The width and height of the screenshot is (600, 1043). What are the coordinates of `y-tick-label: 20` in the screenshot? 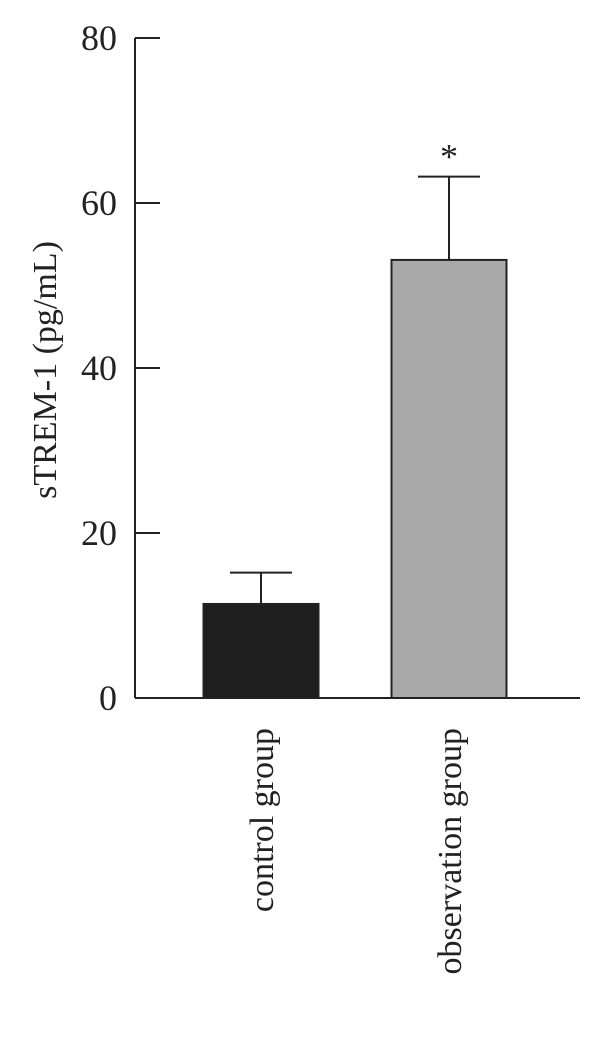 It's located at (99, 533).